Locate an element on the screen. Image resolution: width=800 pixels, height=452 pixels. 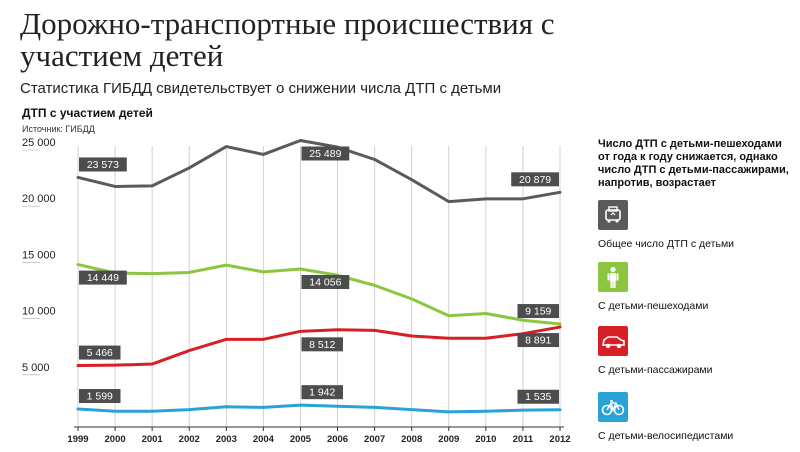
x-tick-label: 2012 is located at coordinates (559, 439).